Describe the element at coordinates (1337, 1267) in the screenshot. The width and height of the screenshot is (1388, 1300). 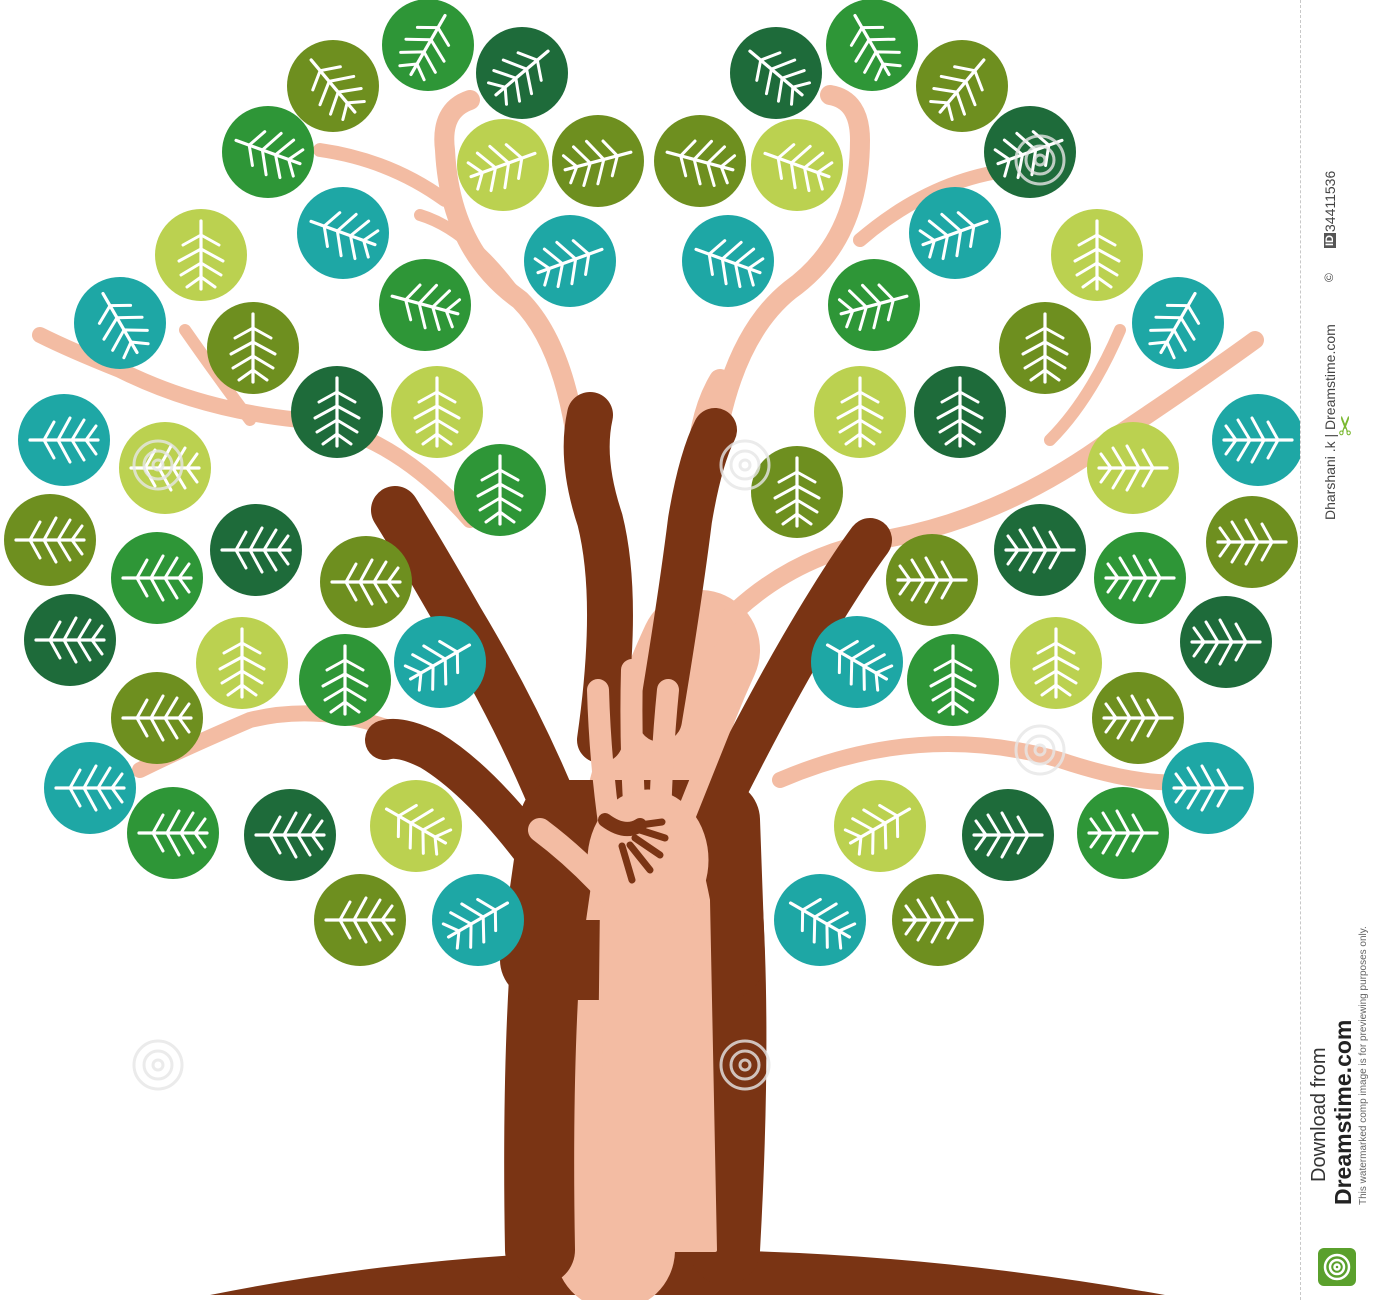
I see `swirl-logo-icon` at that location.